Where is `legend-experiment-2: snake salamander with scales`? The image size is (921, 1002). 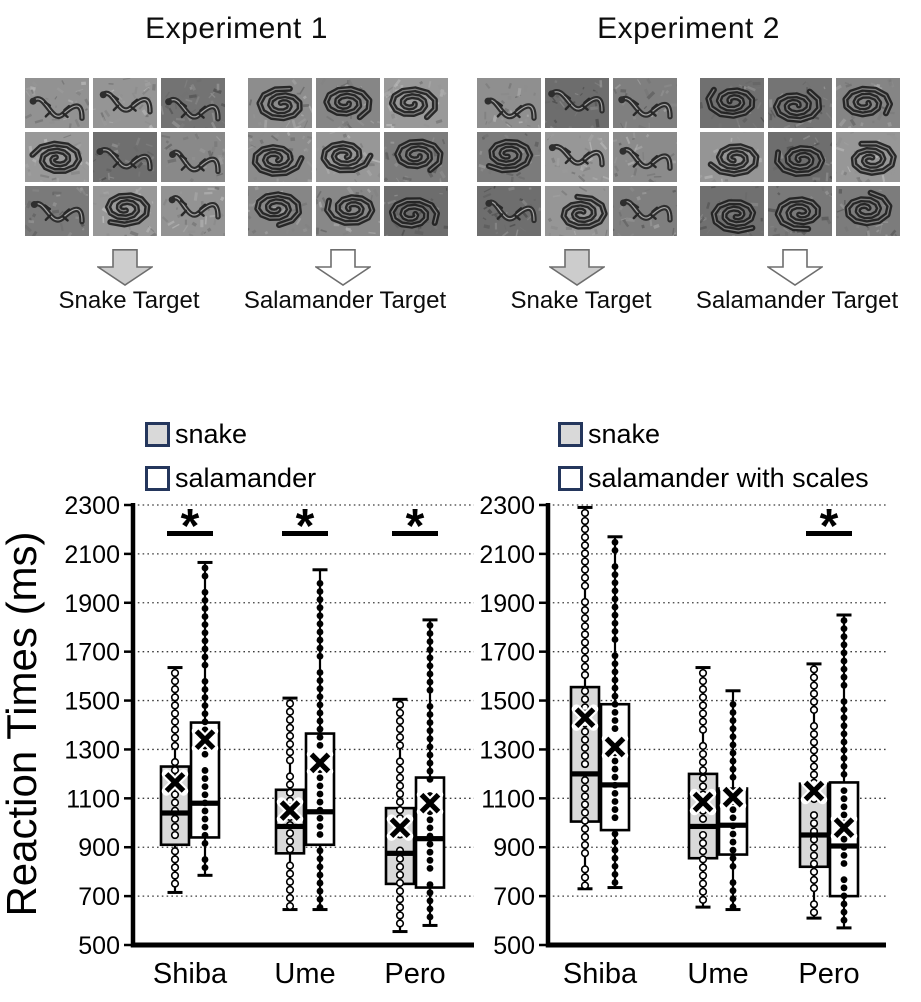
legend-experiment-2: snake salamander with scales is located at coordinates (713, 464).